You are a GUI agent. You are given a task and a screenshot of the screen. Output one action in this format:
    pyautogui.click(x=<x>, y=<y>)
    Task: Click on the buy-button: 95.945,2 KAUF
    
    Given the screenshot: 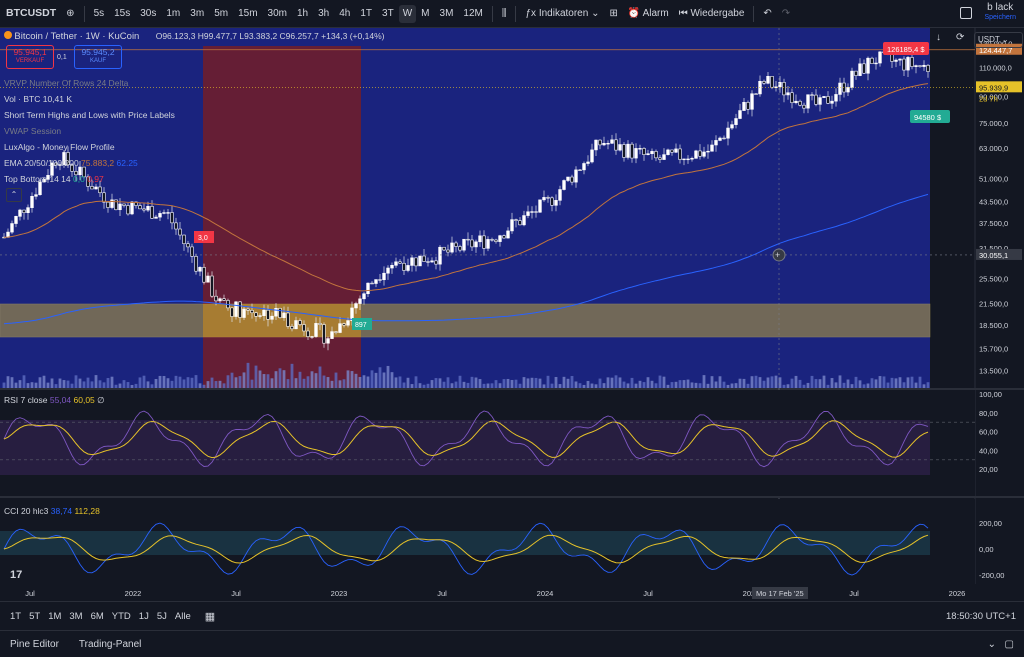 What is the action you would take?
    pyautogui.click(x=98, y=57)
    